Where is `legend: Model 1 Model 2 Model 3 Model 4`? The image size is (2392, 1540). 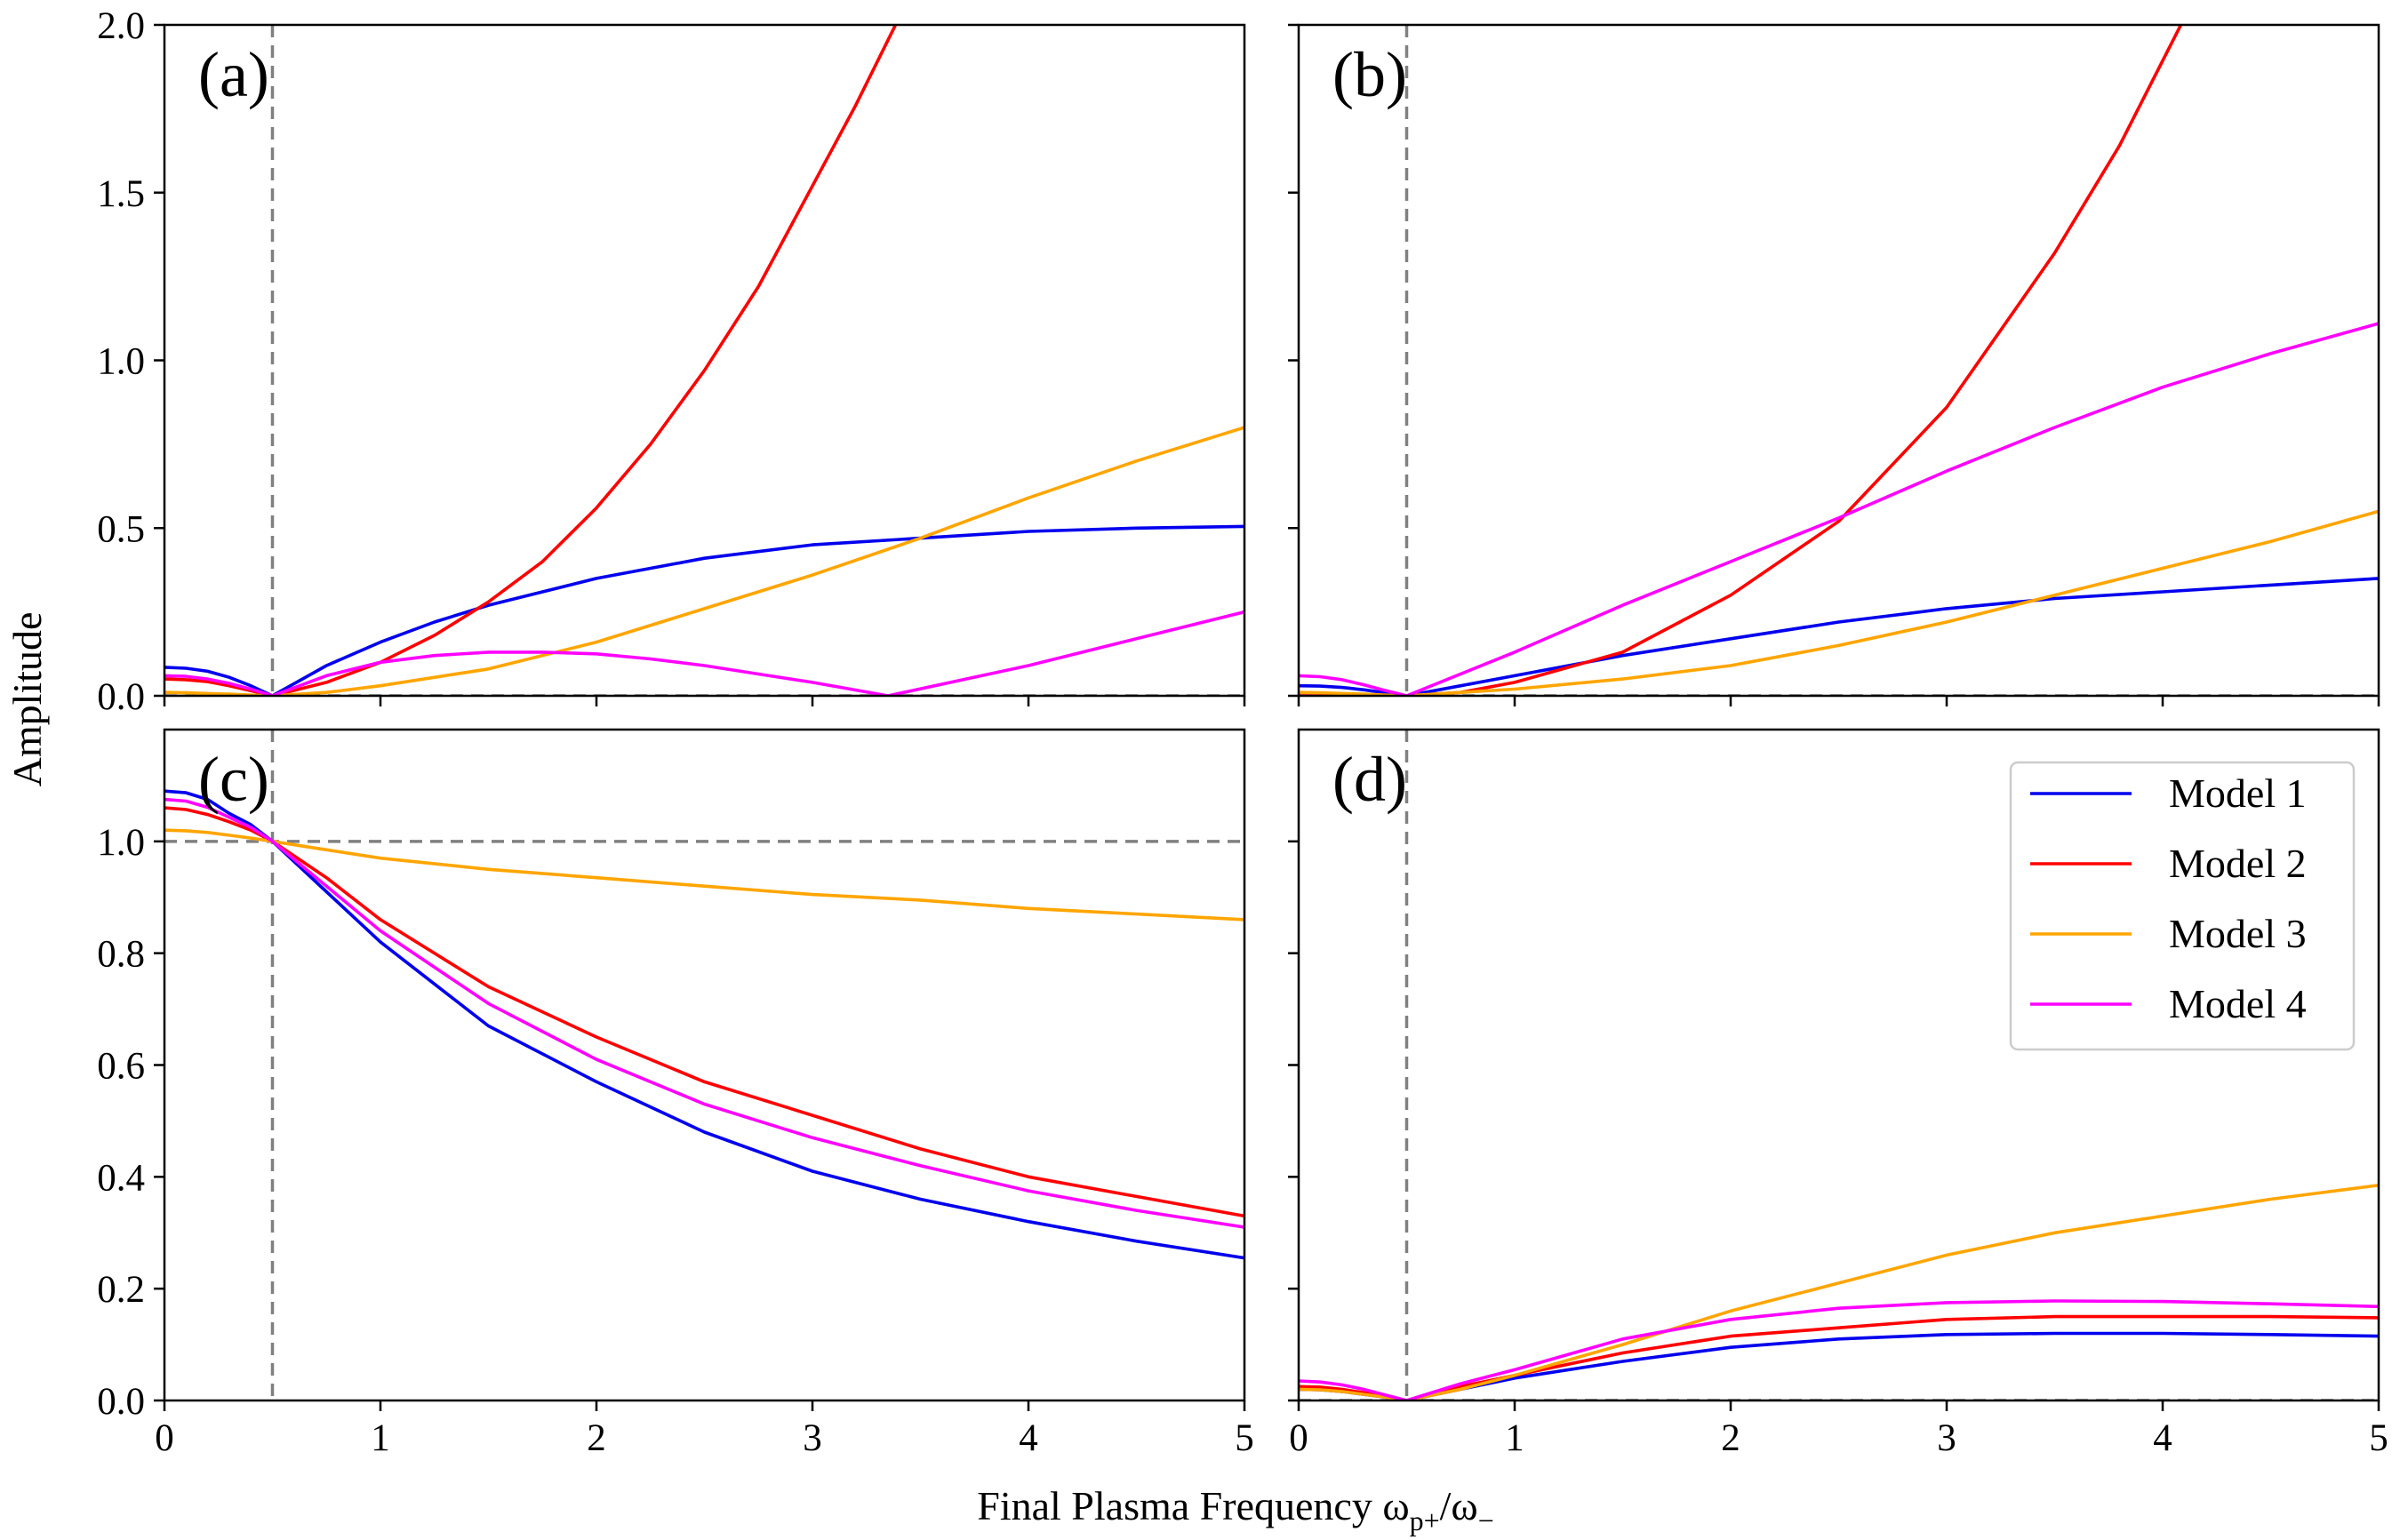 legend: Model 1 Model 2 Model 3 Model 4 is located at coordinates (2182, 906).